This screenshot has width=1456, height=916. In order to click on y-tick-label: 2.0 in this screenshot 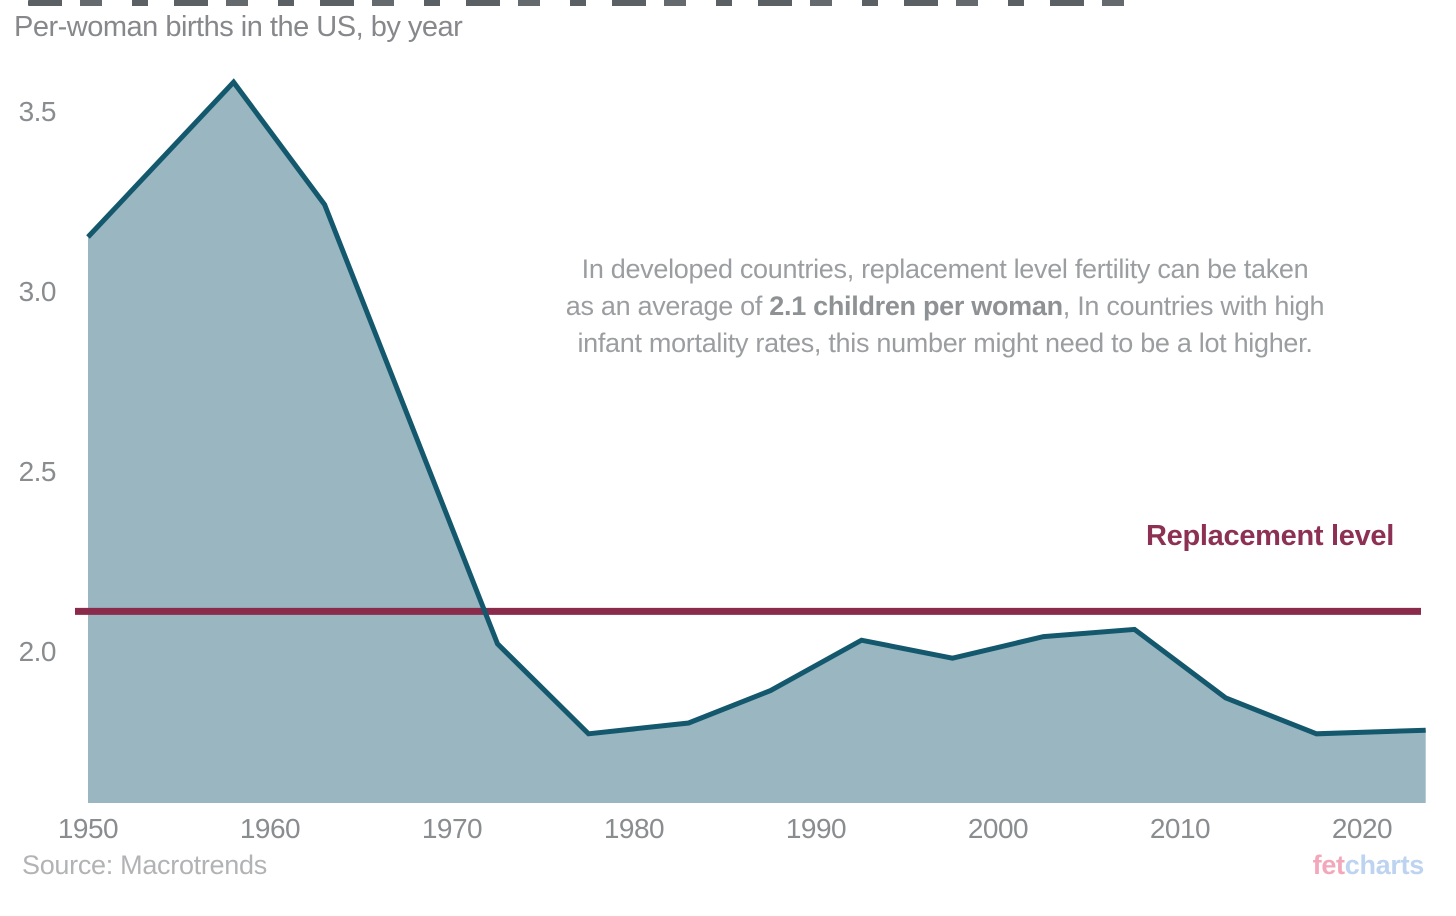, I will do `click(37, 651)`.